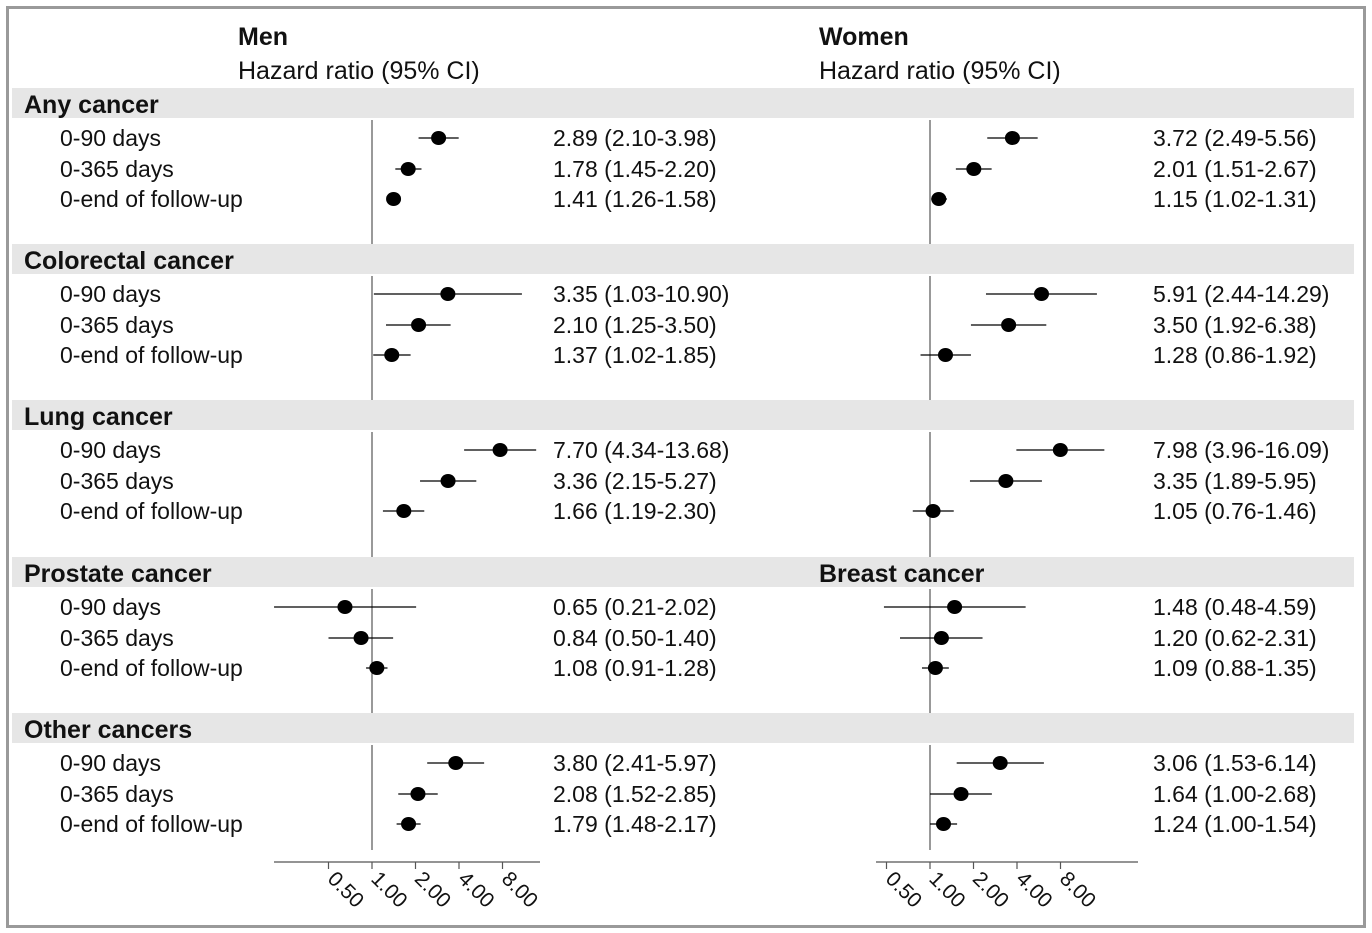 This screenshot has width=1372, height=933. Describe the element at coordinates (98, 417) in the screenshot. I see `section-label: Lung cancer` at that location.